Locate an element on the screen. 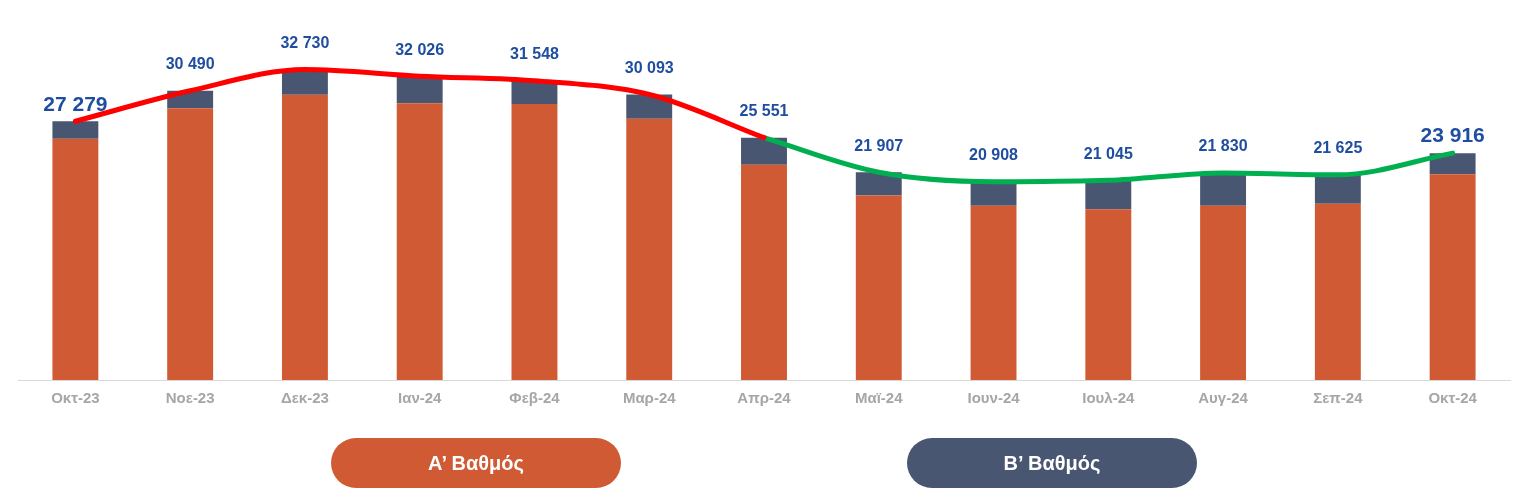  text: Β’ Βαθμός is located at coordinates (1052, 463).